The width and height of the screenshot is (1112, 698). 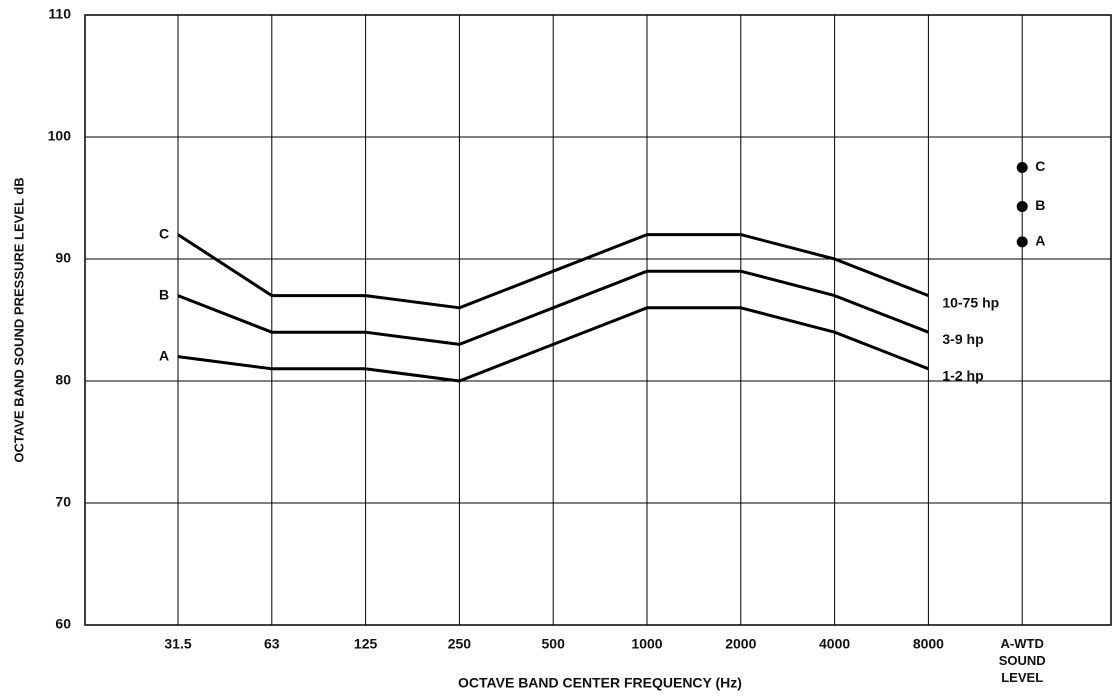 What do you see at coordinates (460, 644) in the screenshot?
I see `x-tick-label: 250` at bounding box center [460, 644].